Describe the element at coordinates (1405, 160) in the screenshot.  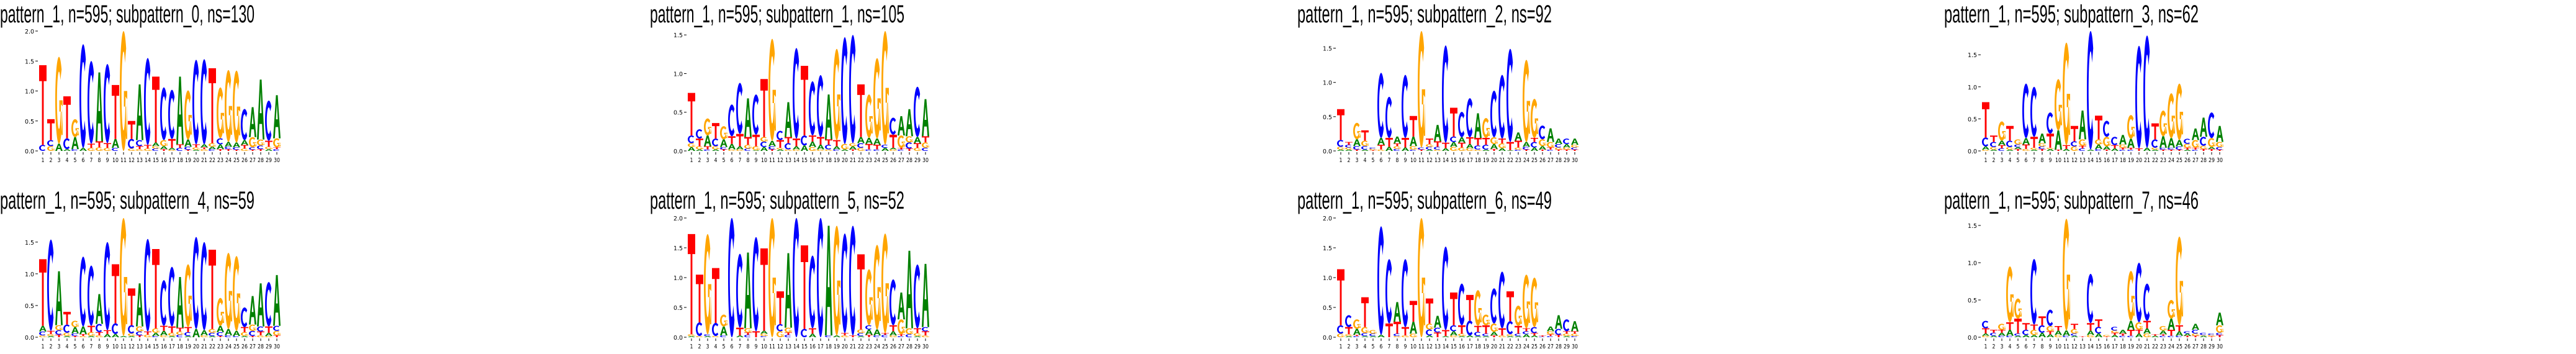
I see `x-tick-label: 9` at that location.